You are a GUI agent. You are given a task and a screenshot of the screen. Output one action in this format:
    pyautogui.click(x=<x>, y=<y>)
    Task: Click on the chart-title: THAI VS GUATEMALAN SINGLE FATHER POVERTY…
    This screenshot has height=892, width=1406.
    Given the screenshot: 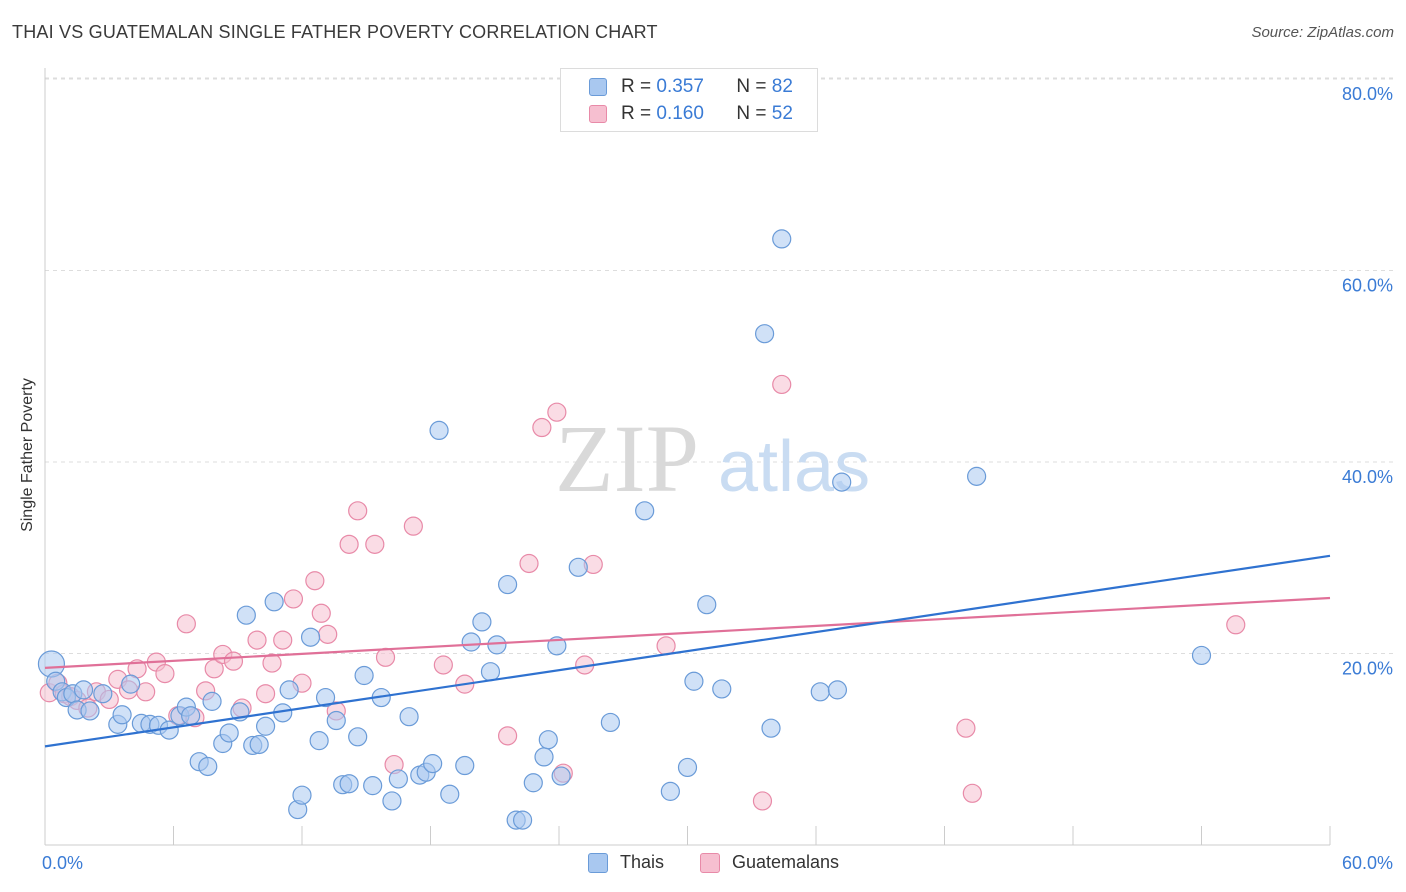 What is the action you would take?
    pyautogui.click(x=335, y=32)
    